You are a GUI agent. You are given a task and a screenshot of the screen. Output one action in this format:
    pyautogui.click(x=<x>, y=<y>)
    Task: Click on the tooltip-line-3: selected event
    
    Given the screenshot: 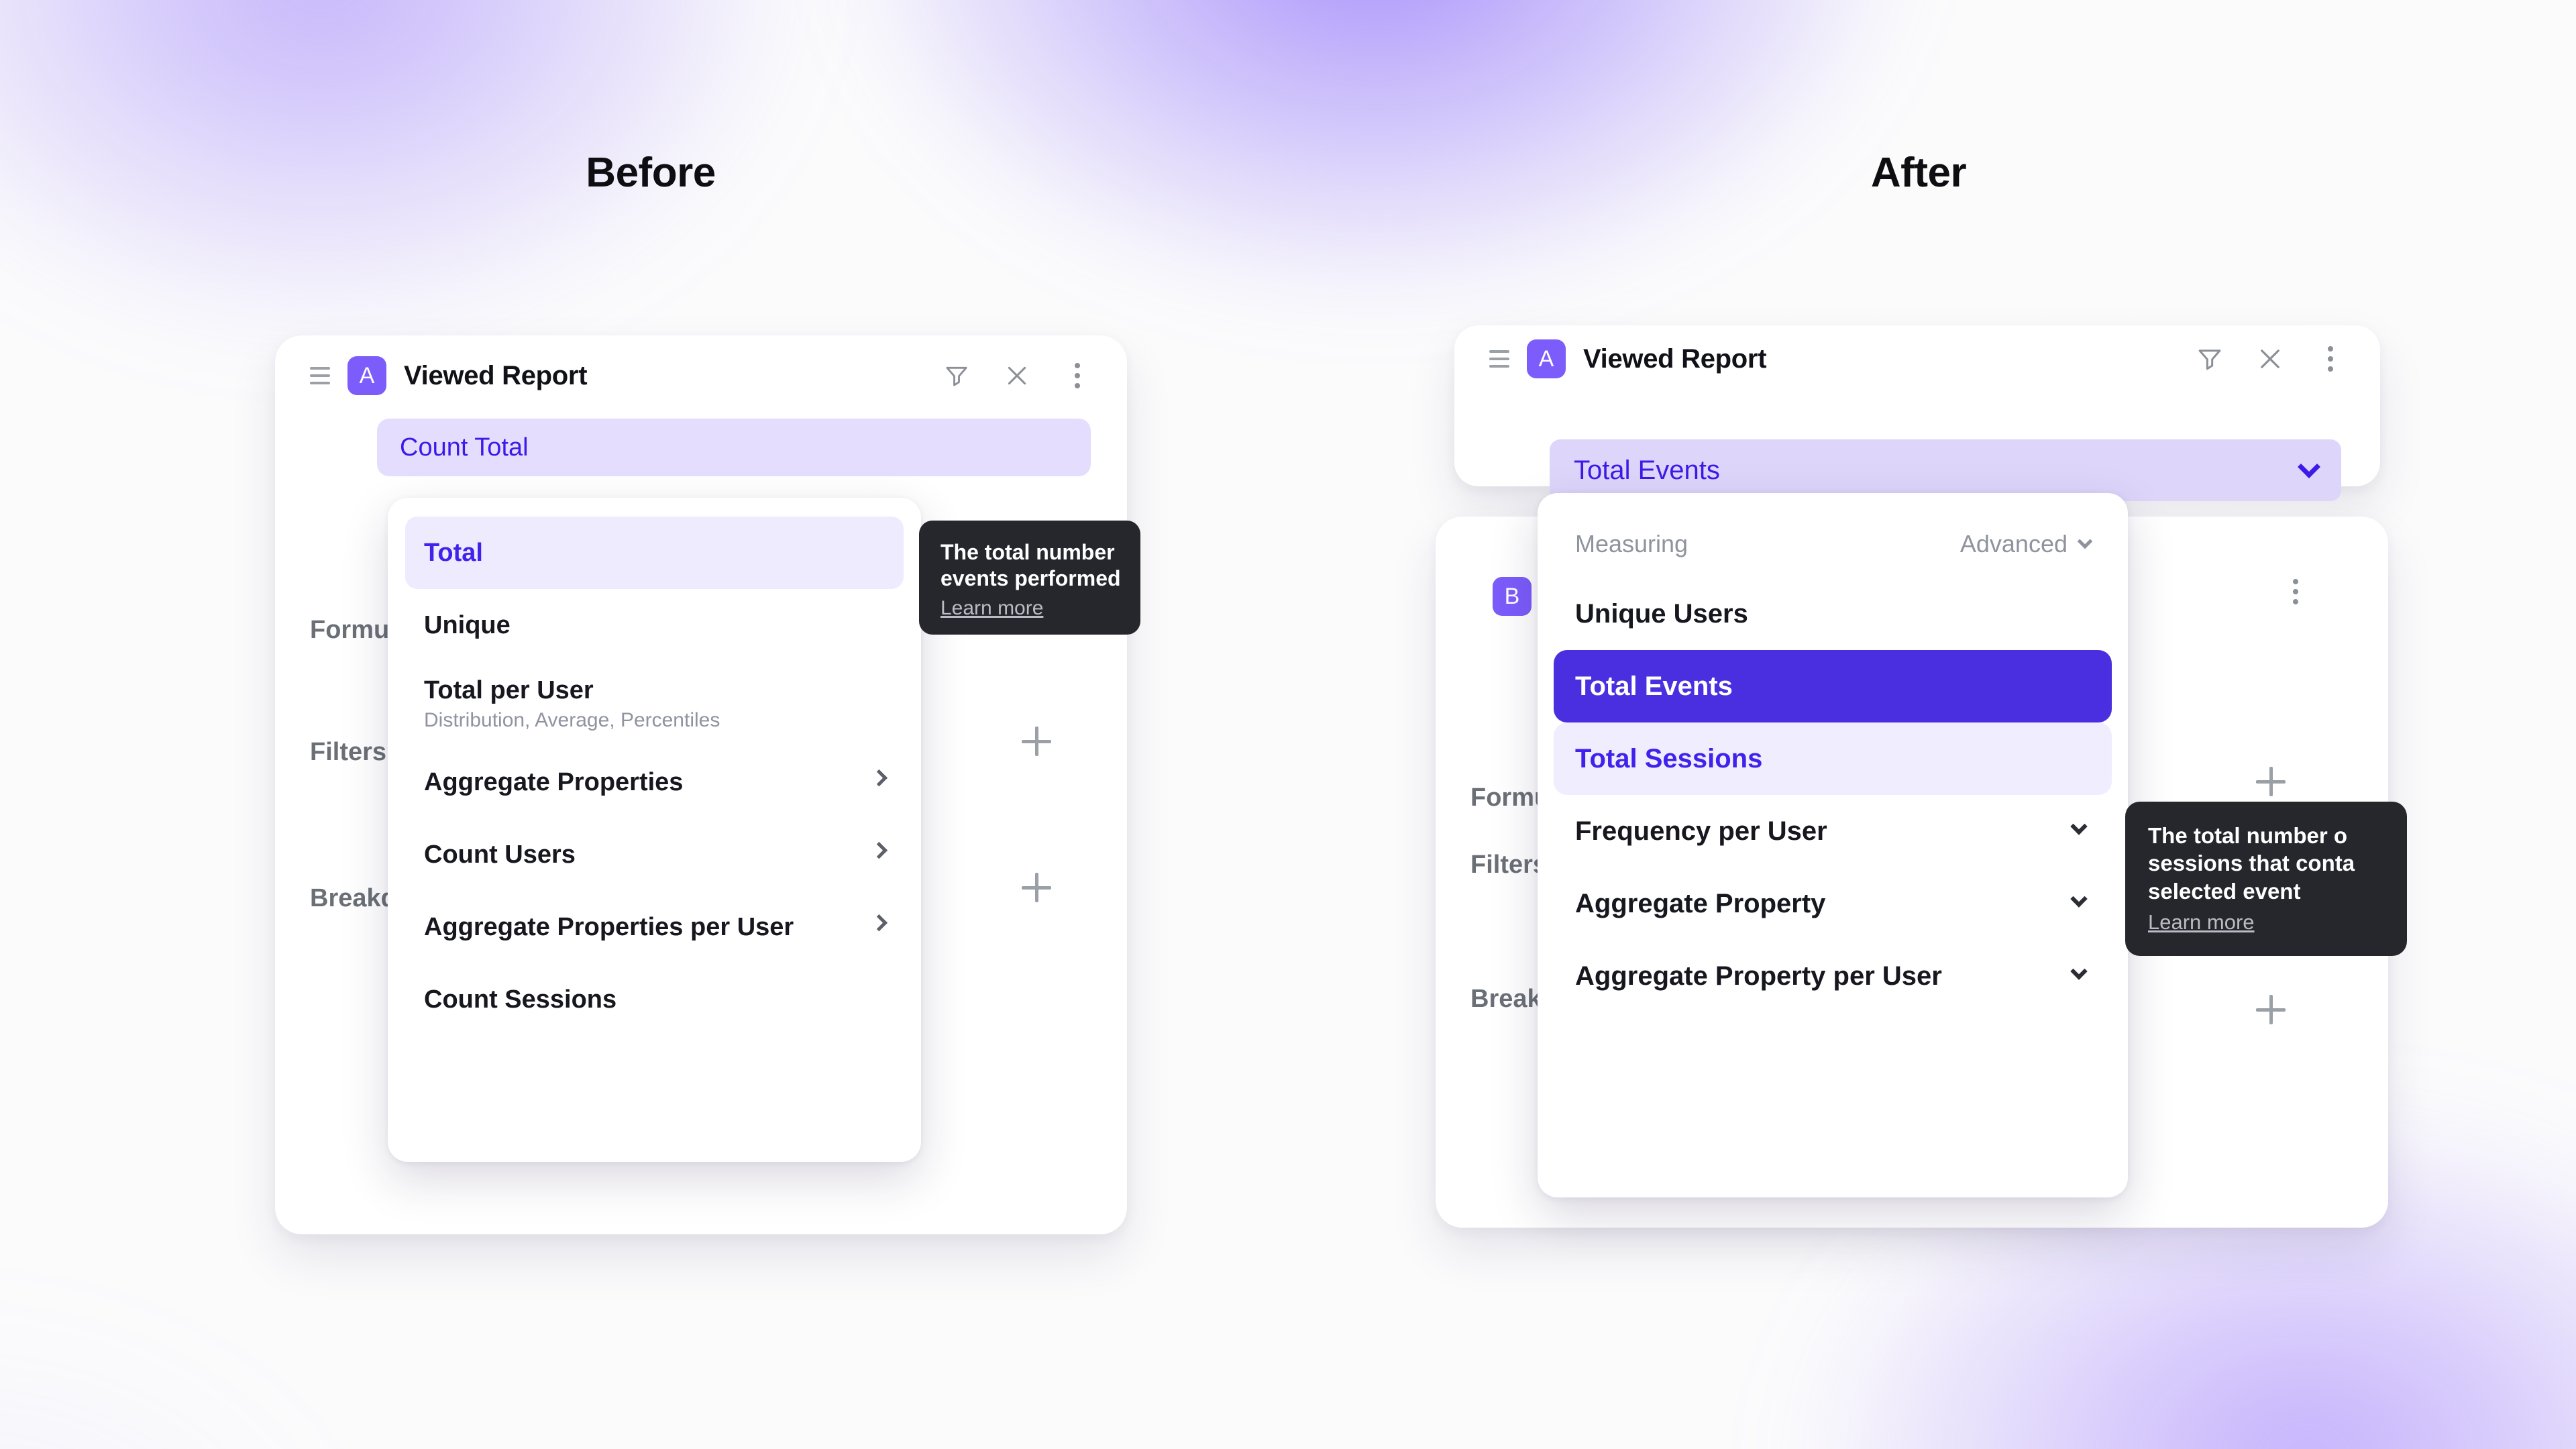 What is the action you would take?
    pyautogui.click(x=2224, y=891)
    